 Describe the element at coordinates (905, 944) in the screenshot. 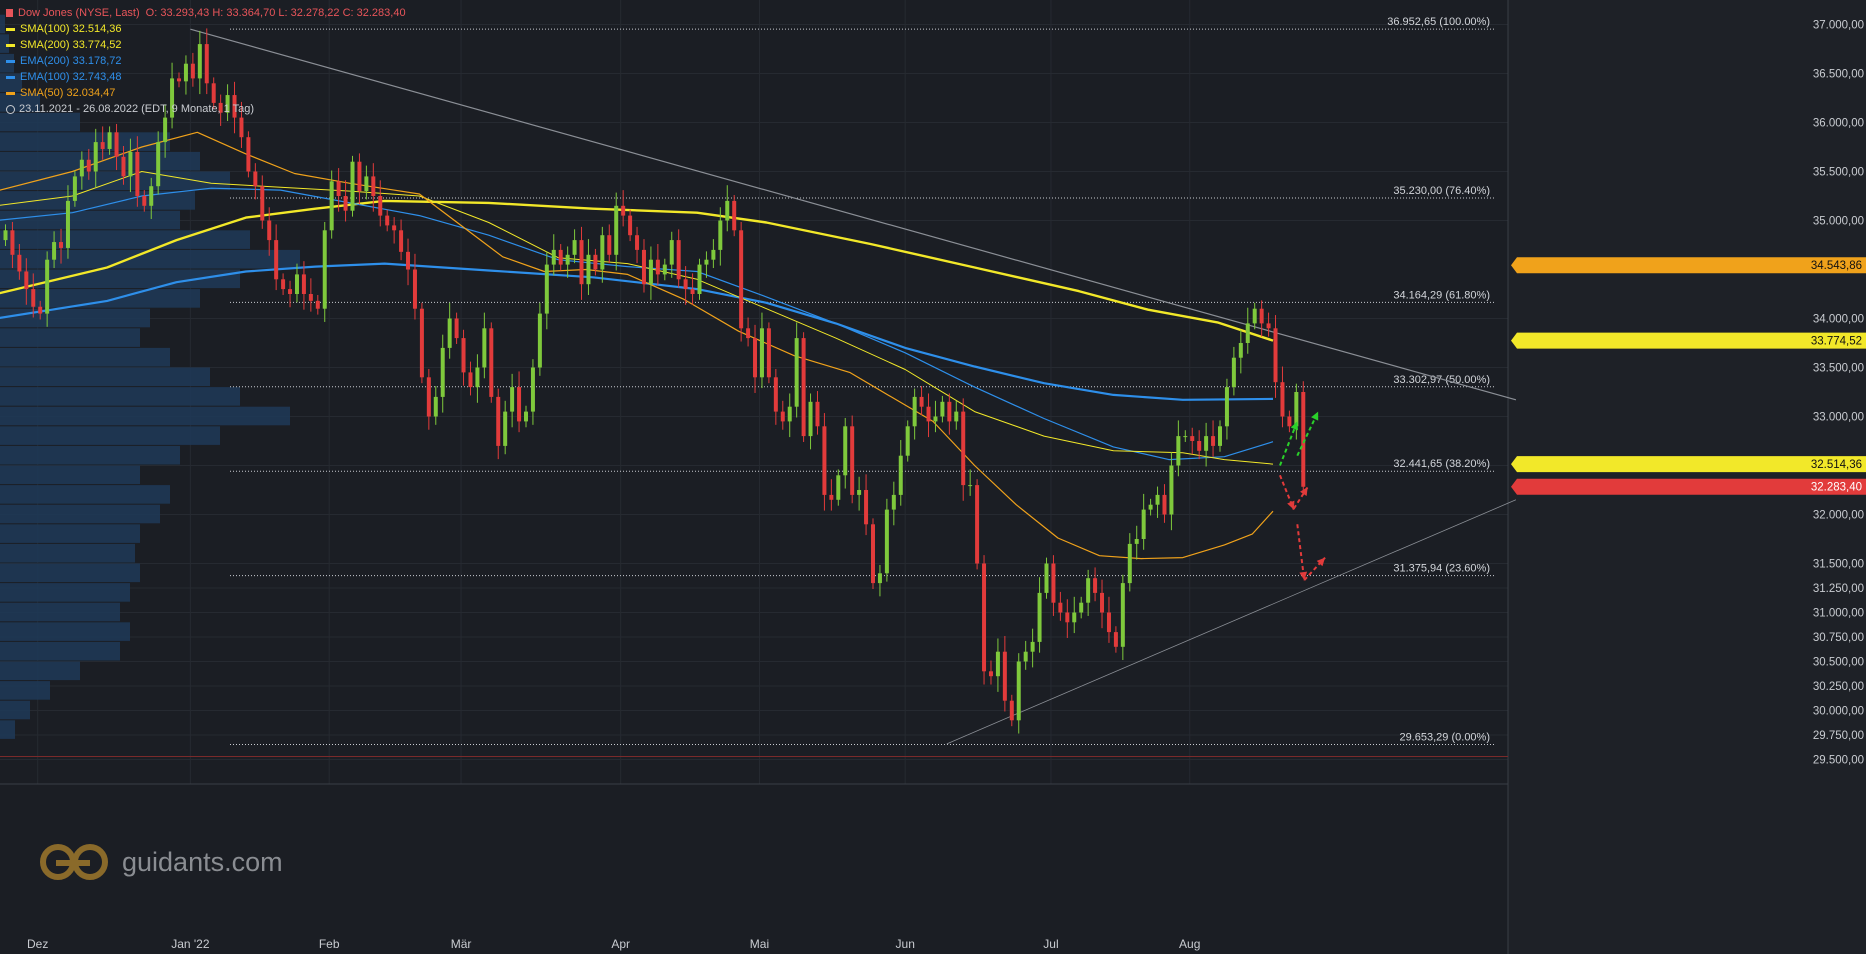

I see `x-tick-label: Jun` at that location.